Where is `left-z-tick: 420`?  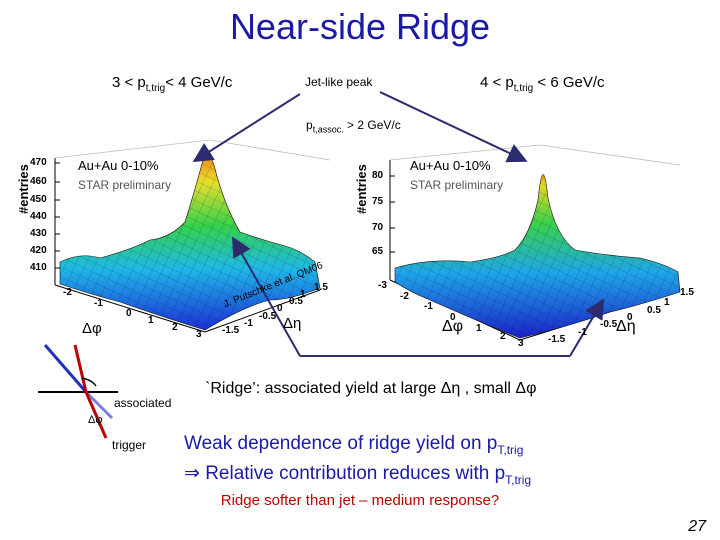
left-z-tick: 420 is located at coordinates (38, 250).